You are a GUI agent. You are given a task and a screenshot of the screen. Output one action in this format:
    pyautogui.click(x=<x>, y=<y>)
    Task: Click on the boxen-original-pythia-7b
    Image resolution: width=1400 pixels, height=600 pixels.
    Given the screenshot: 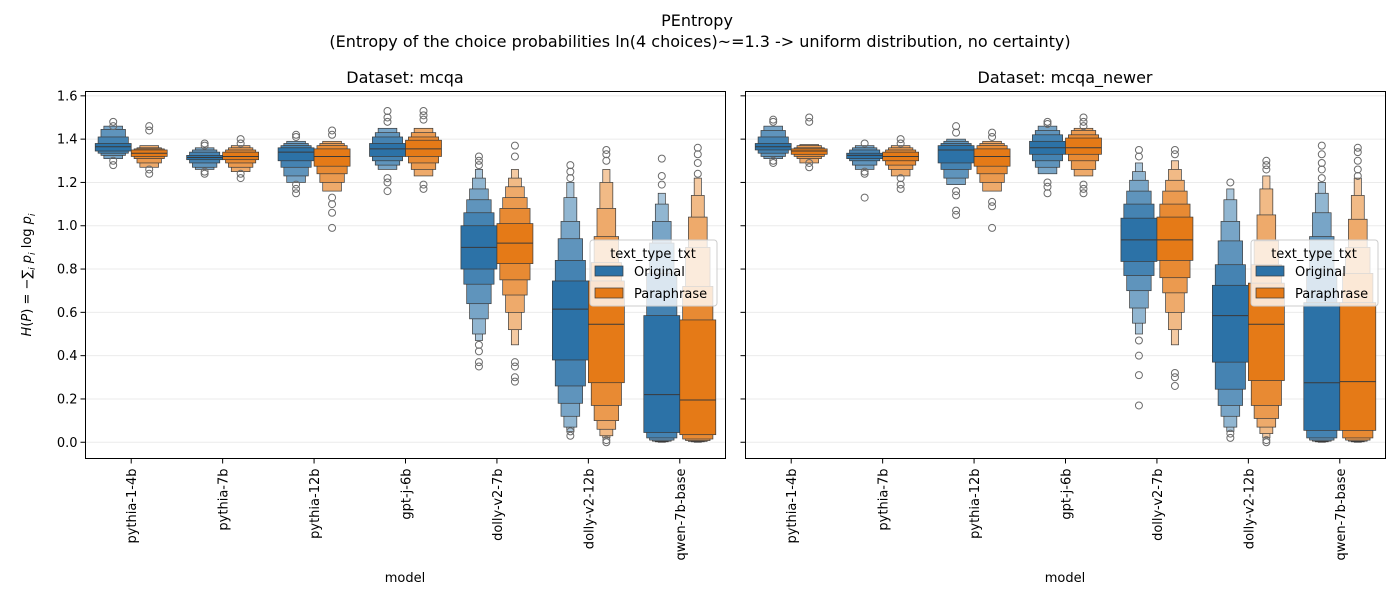 What is the action you would take?
    pyautogui.click(x=864, y=170)
    